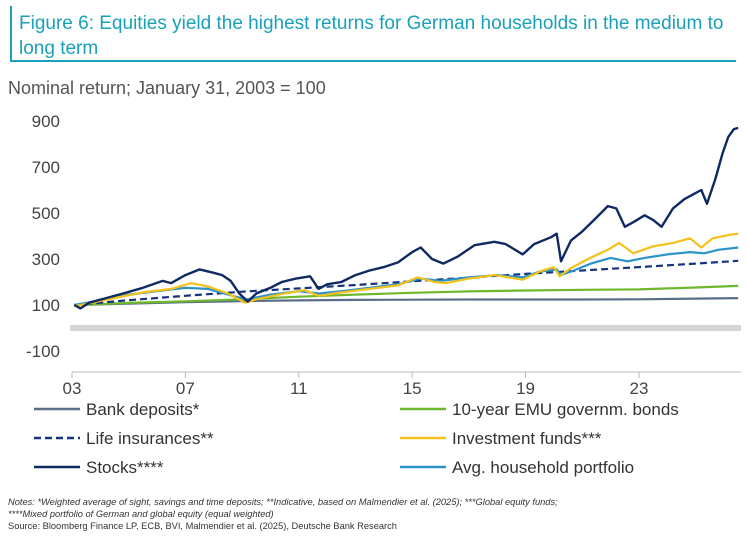  What do you see at coordinates (125, 467) in the screenshot?
I see `legend-label-4: Stocks****` at bounding box center [125, 467].